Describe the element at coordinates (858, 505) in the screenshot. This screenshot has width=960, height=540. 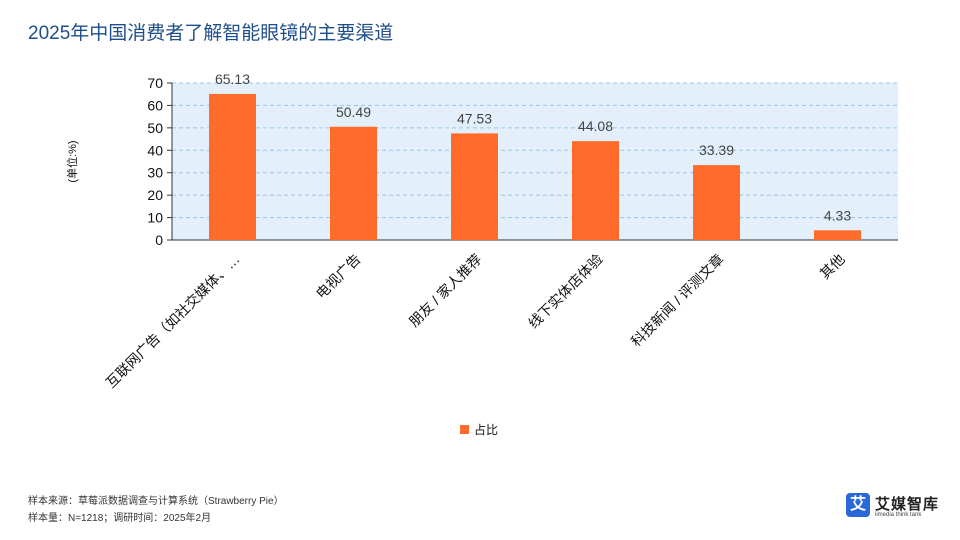
I see `logo-badge-icon: 艾` at that location.